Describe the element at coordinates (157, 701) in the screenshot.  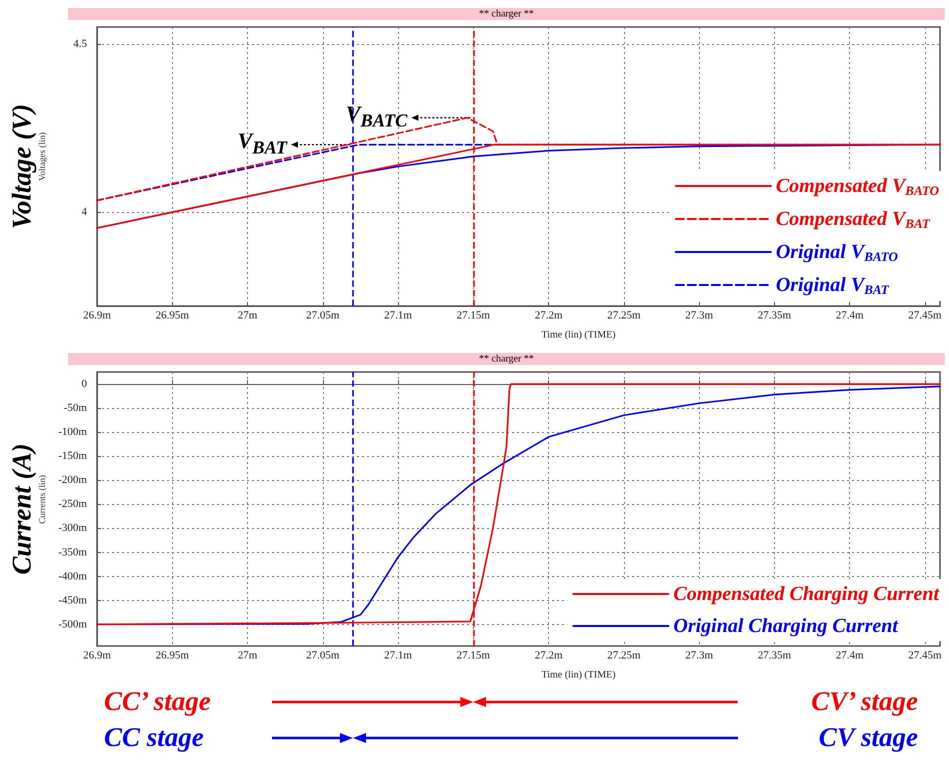
I see `text: CC’ stage` at that location.